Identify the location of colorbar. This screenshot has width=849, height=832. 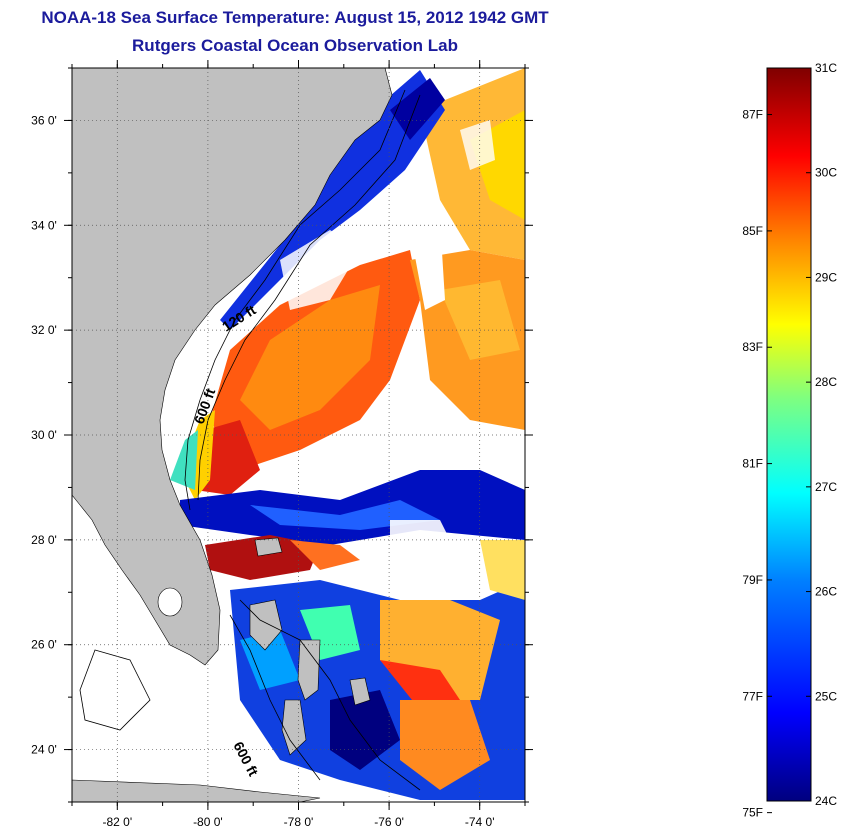
(789, 434).